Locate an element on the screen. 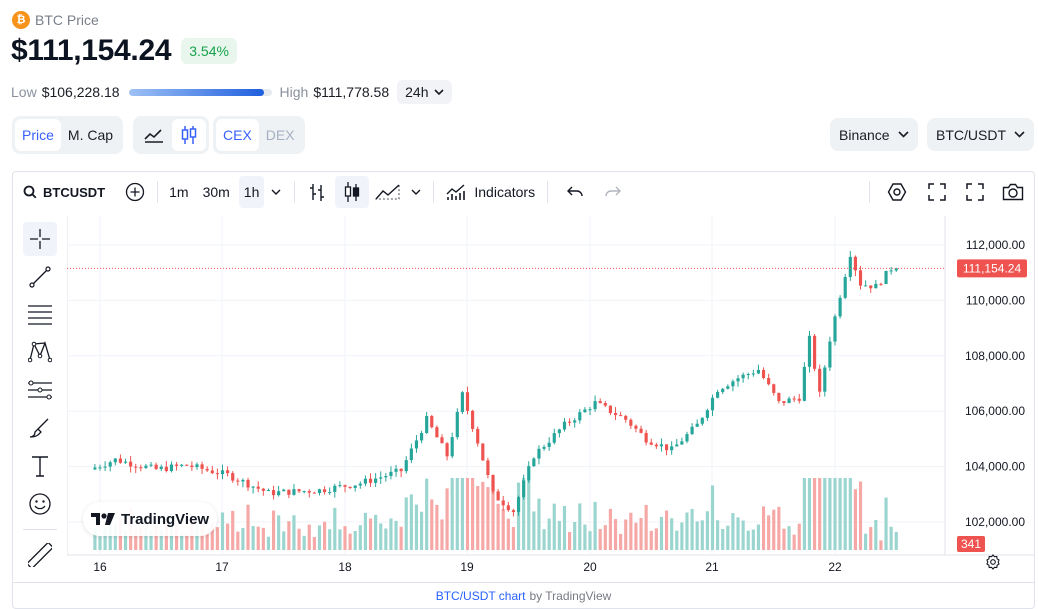 Image resolution: width=1038 pixels, height=609 pixels. tab-cex: CEX is located at coordinates (237, 135).